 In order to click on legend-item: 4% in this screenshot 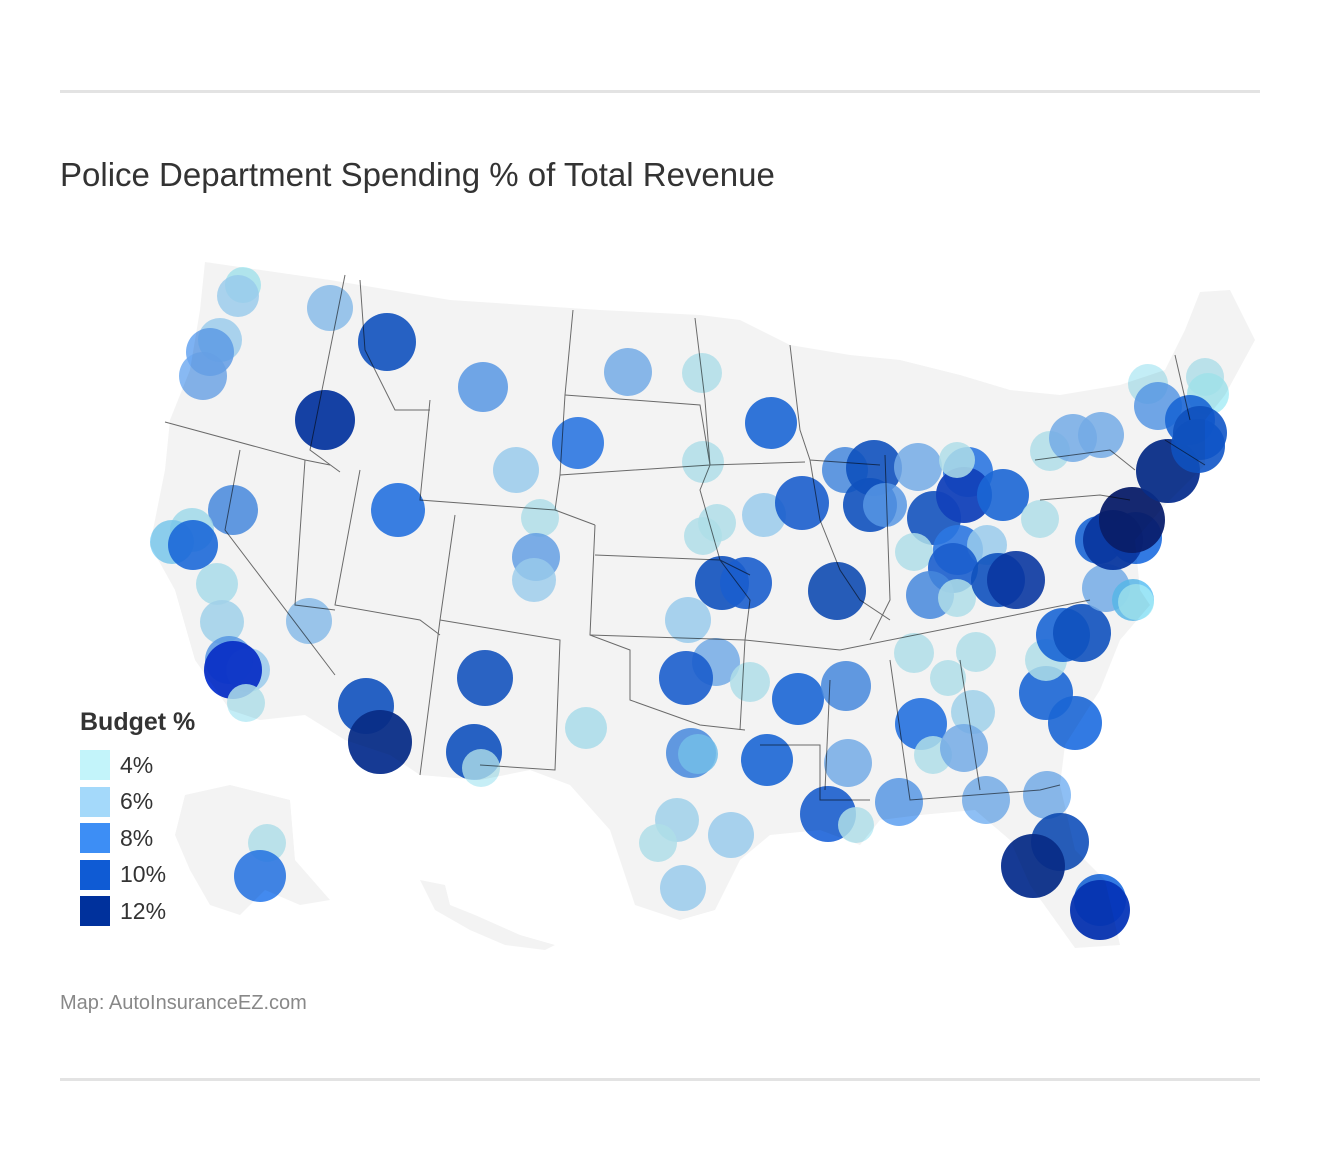, I will do `click(137, 765)`.